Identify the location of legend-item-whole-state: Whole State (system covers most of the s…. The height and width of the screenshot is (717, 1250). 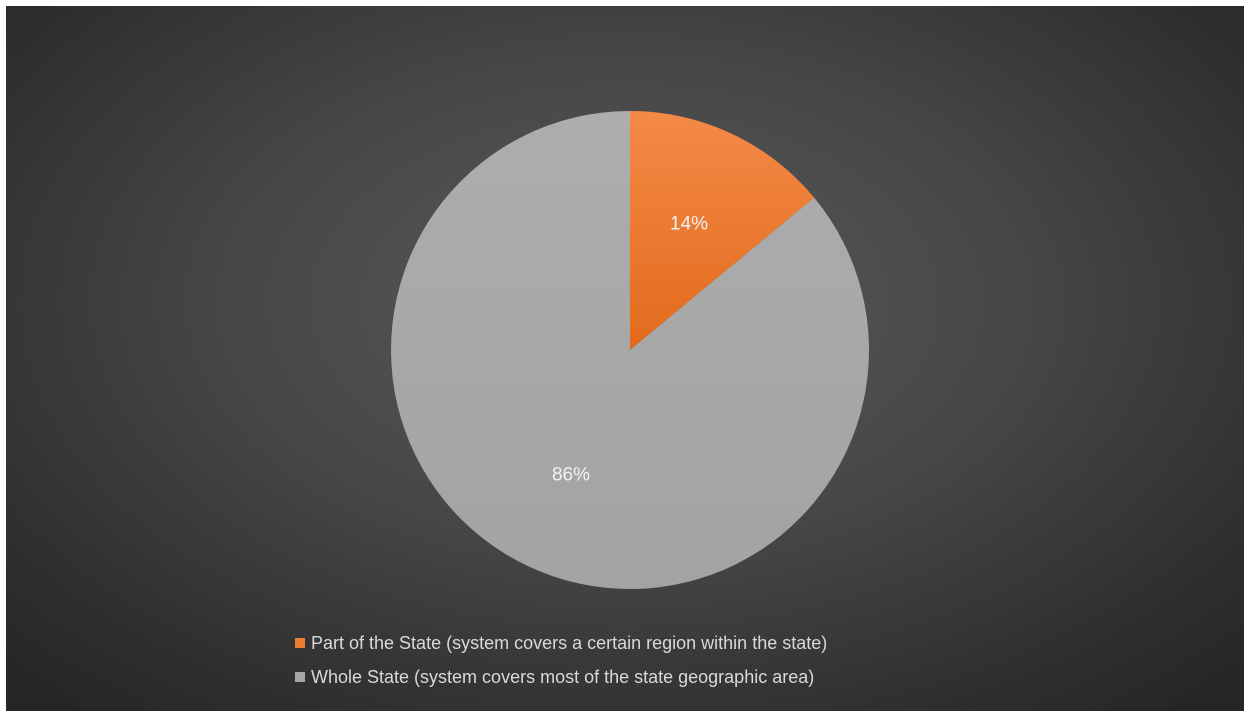
(625, 677).